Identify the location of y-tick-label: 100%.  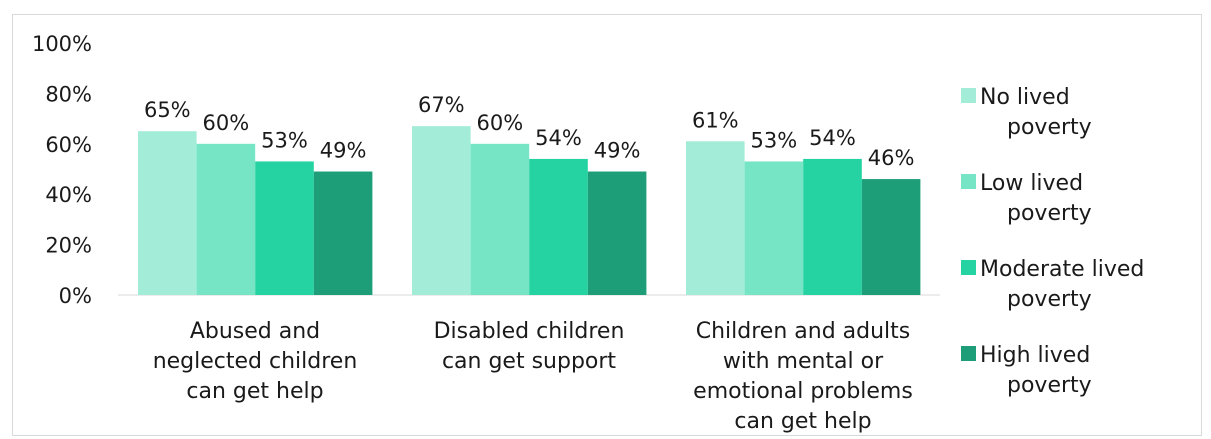
(62, 44).